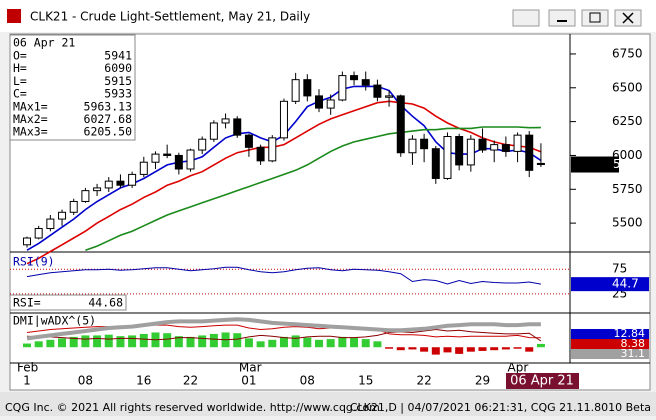 This screenshot has width=656, height=420. What do you see at coordinates (20, 94) in the screenshot?
I see `info-label: C=` at bounding box center [20, 94].